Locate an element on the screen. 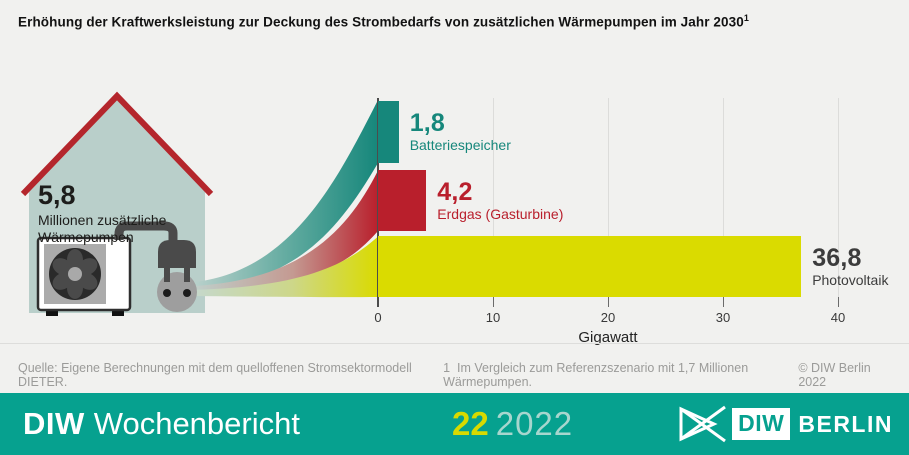 This screenshot has height=455, width=909. issue-year: 2022 is located at coordinates (534, 423).